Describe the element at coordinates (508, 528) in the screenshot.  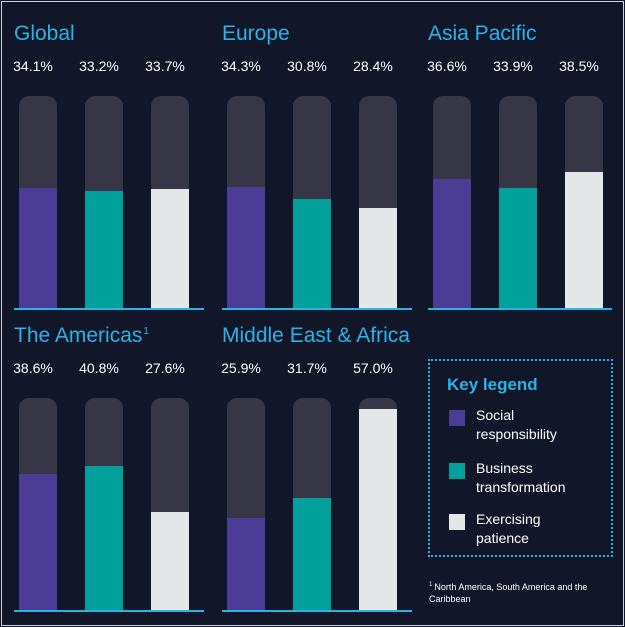
I see `legend-label: Exercising patience` at that location.